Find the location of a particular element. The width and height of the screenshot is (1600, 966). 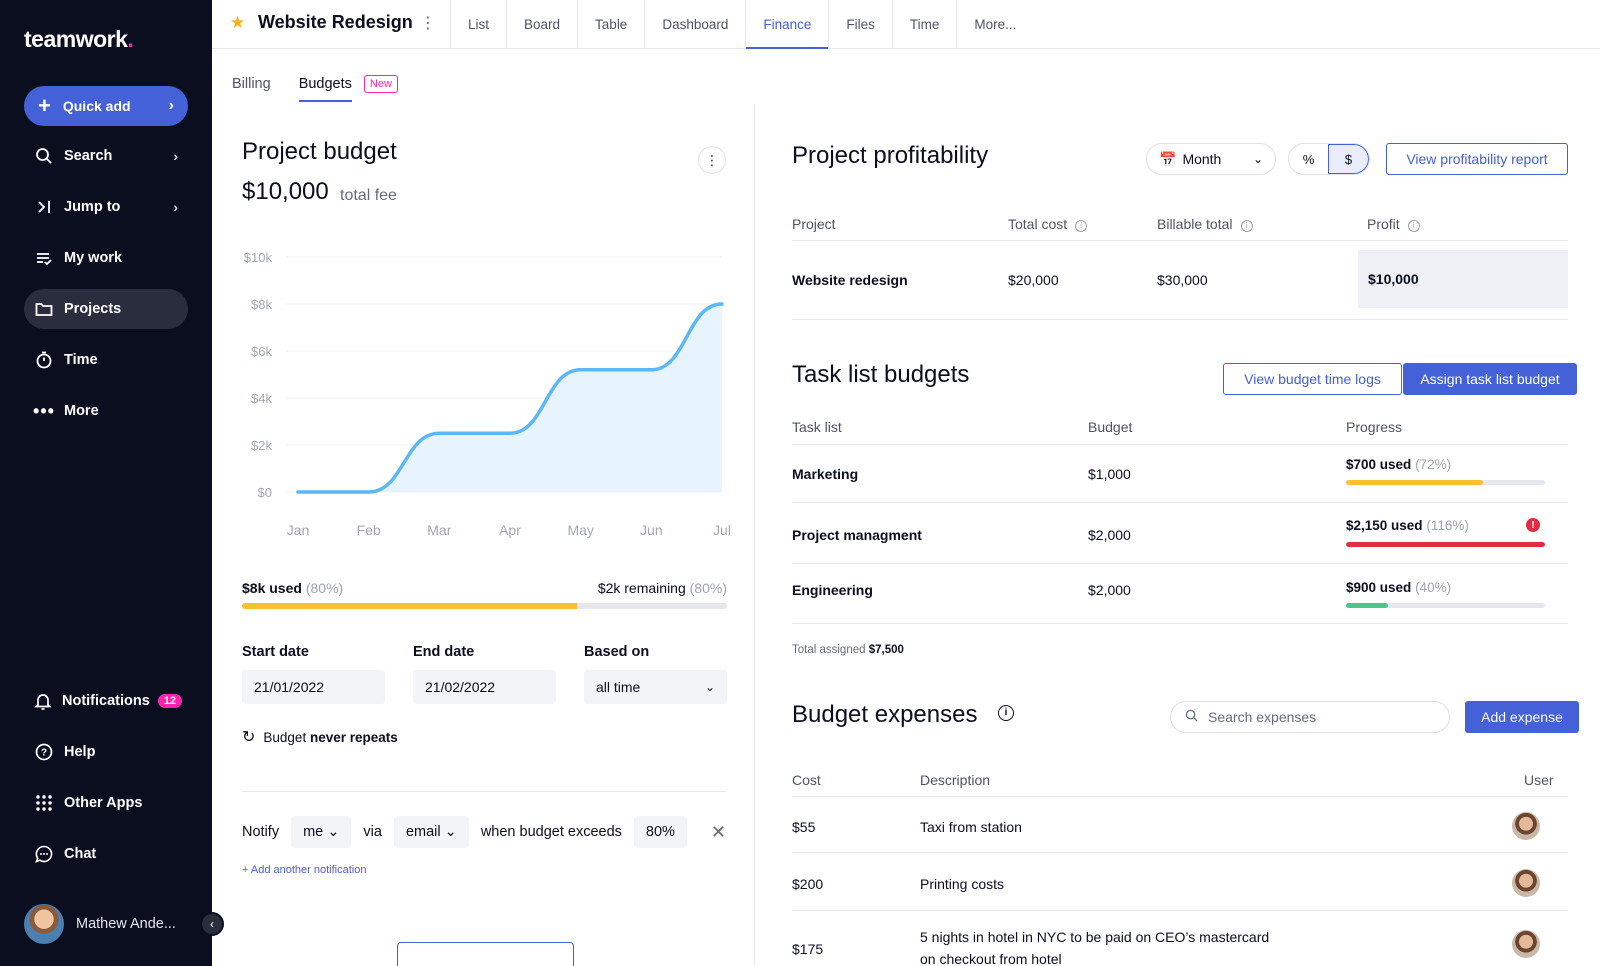

total-assigned-label: Total assigned is located at coordinates (829, 650).